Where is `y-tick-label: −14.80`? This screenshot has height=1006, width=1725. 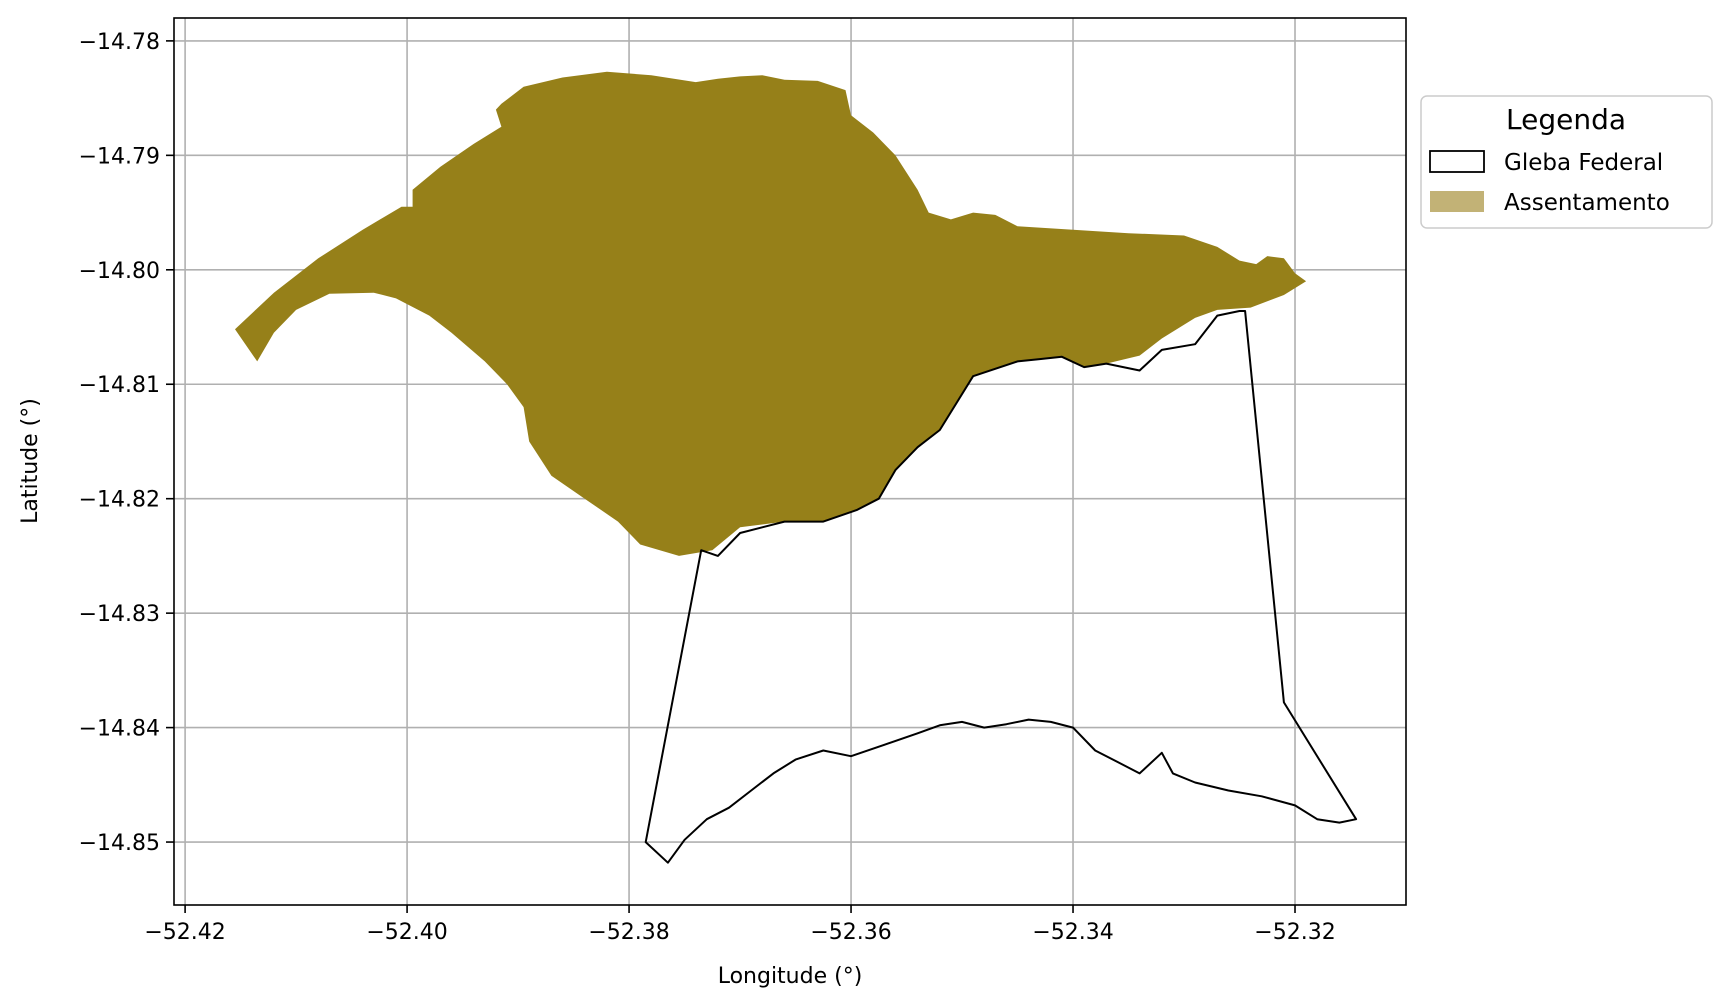 y-tick-label: −14.80 is located at coordinates (119, 271).